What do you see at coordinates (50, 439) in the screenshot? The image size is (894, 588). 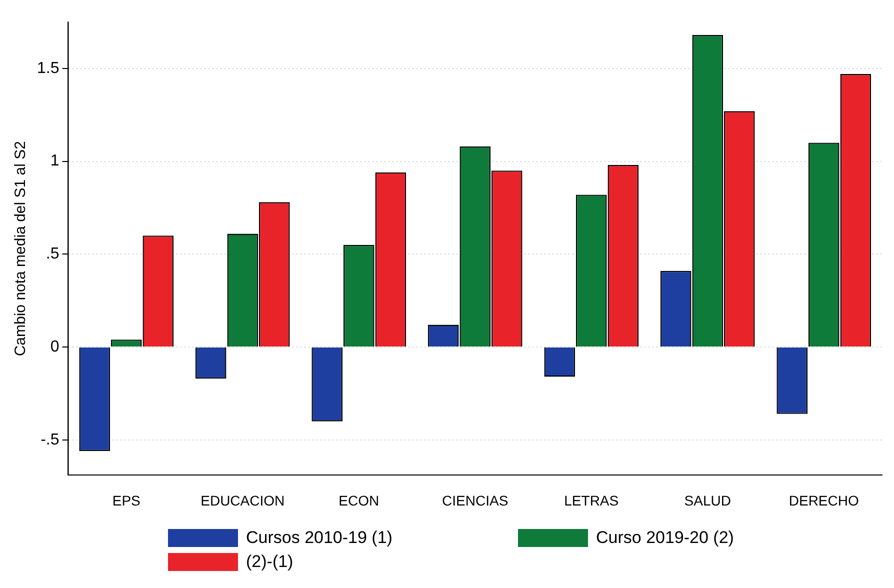 I see `y-tick-label: -.5` at bounding box center [50, 439].